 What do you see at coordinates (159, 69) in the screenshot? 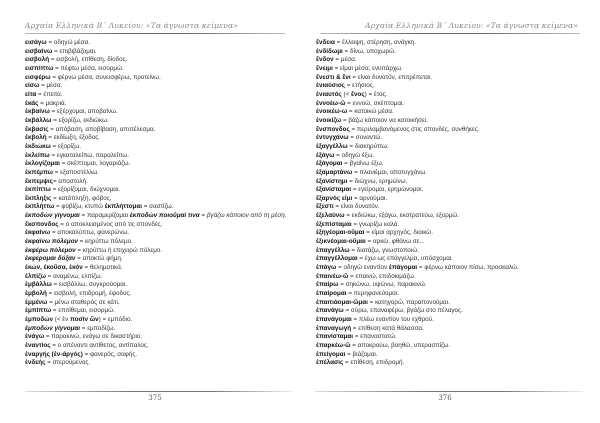
I see `glossary-entry: εισπίπτω = πέφτω μέσα, εισορμώ.` at bounding box center [159, 69].